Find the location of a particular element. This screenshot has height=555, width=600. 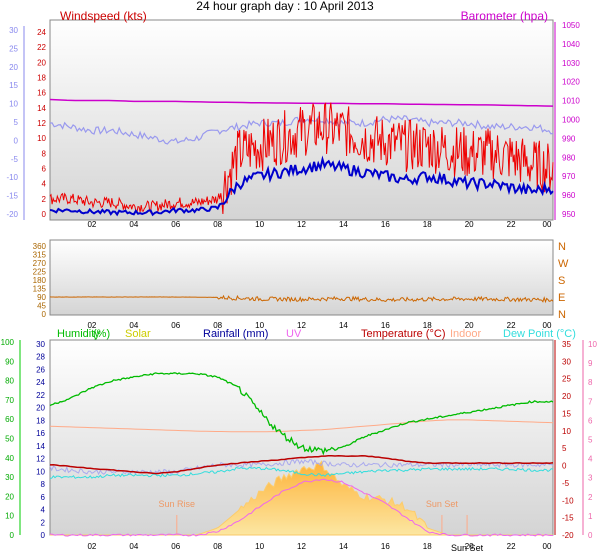

graph-title: 24 hour graph day : 10 April 2013 is located at coordinates (285, 6).